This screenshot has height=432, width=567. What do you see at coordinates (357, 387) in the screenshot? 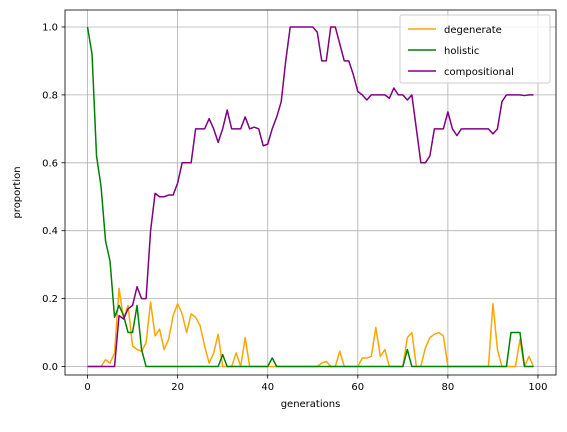
I see `x-tick-label: 60` at bounding box center [357, 387].